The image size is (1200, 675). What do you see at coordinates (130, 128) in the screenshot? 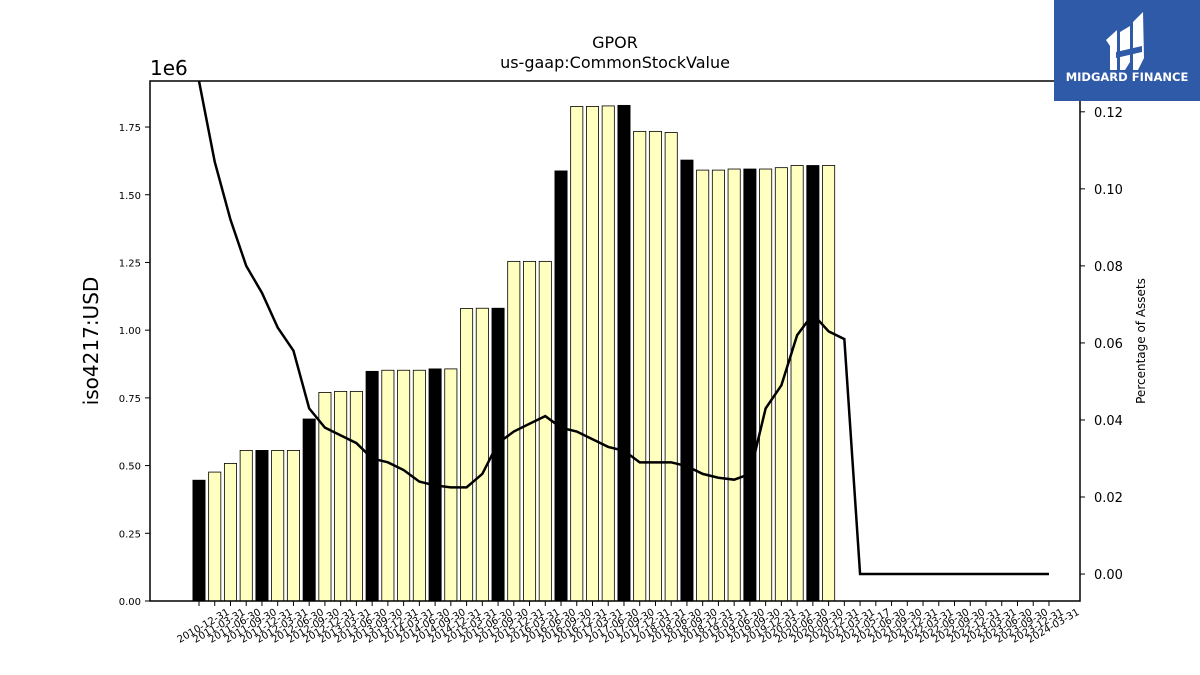
I see `y-tick-label: 1.75` at bounding box center [130, 128].